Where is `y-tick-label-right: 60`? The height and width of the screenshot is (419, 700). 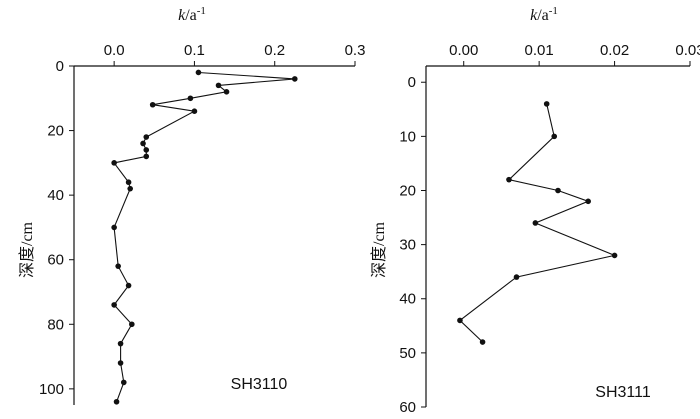 y-tick-label-right: 60 is located at coordinates (407, 407).